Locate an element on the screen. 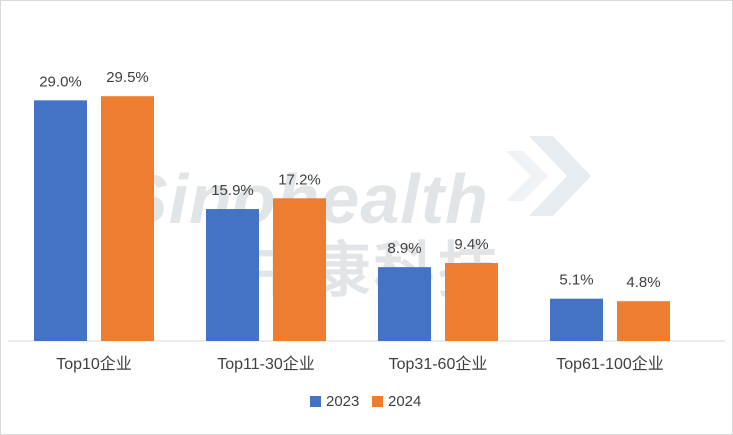  category-label-3: Top31-60企业 is located at coordinates (438, 364).